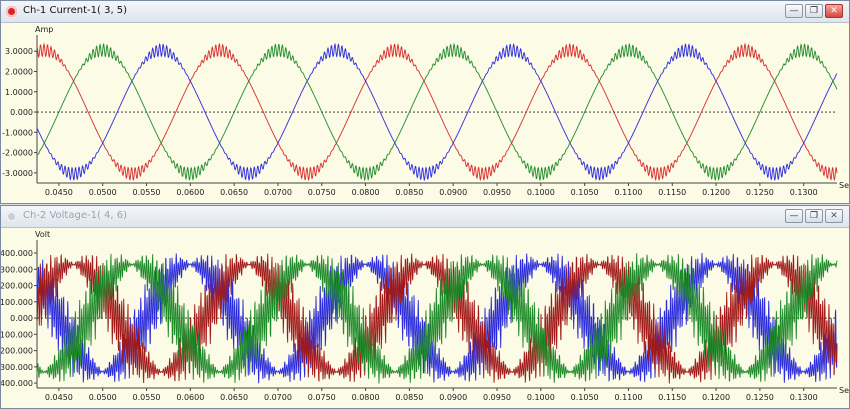 Image resolution: width=850 pixels, height=409 pixels. What do you see at coordinates (425, 217) in the screenshot?
I see `voltage-window-titlebar: Ch-2 Voltage-1( 4, 6) — ❐ ✕` at bounding box center [425, 217].